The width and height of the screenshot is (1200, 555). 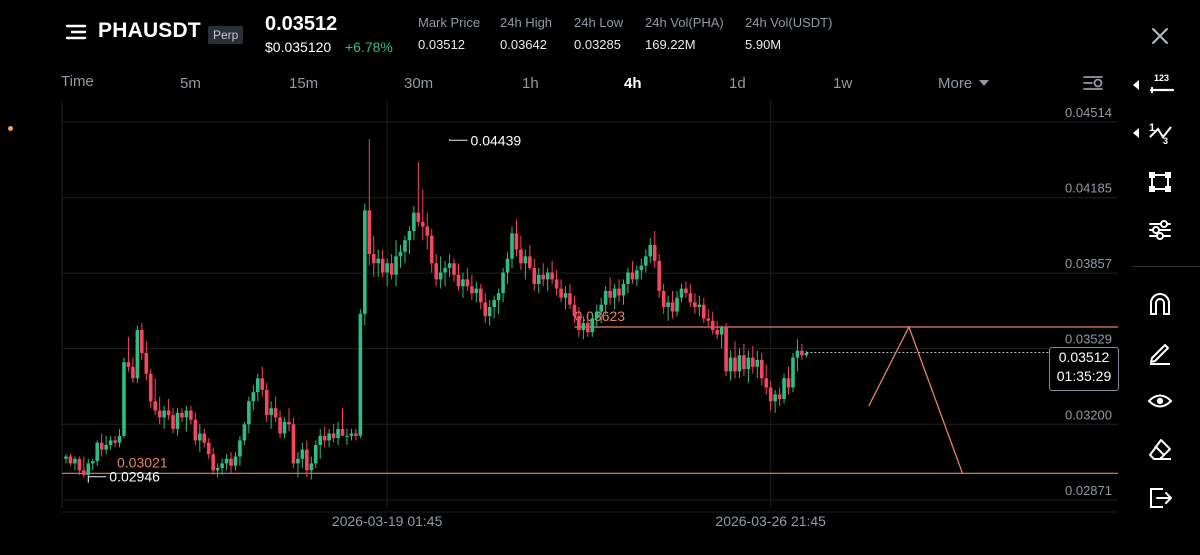 I want to click on svg-text: 123, so click(x=1161, y=78).